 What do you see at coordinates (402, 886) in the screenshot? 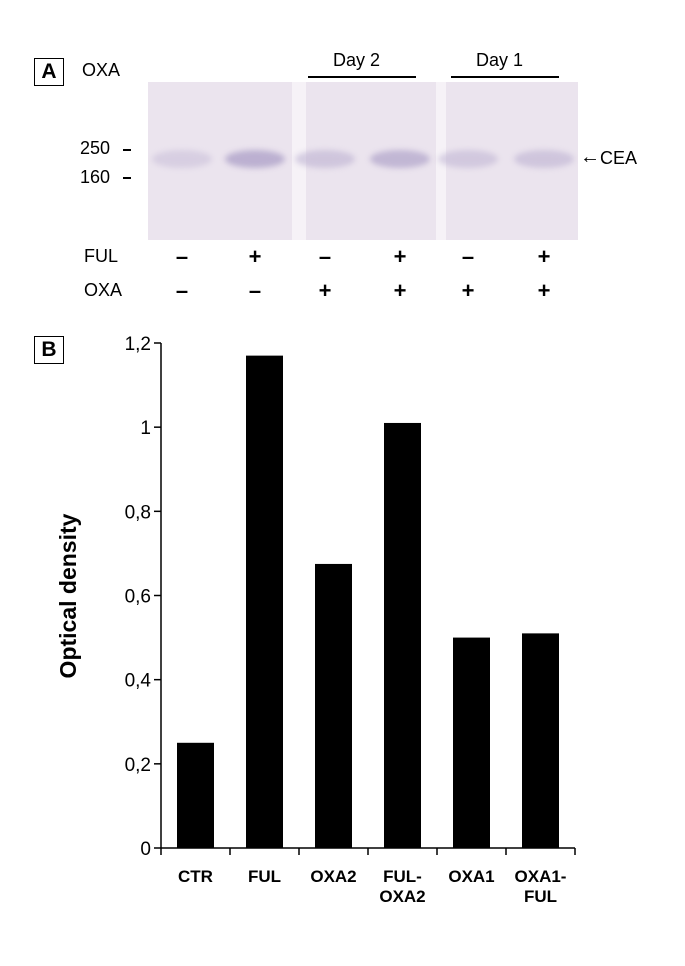
I see `x-tick-label: FUL-OXA2` at bounding box center [402, 886].